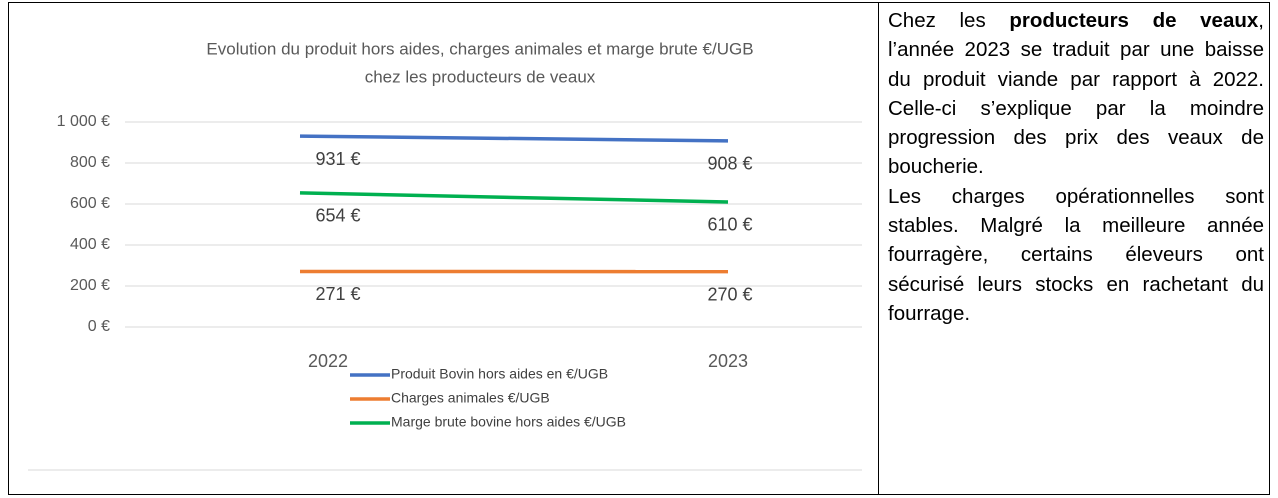 The width and height of the screenshot is (1278, 498). I want to click on y-tick-label: 200 €, so click(90, 285).